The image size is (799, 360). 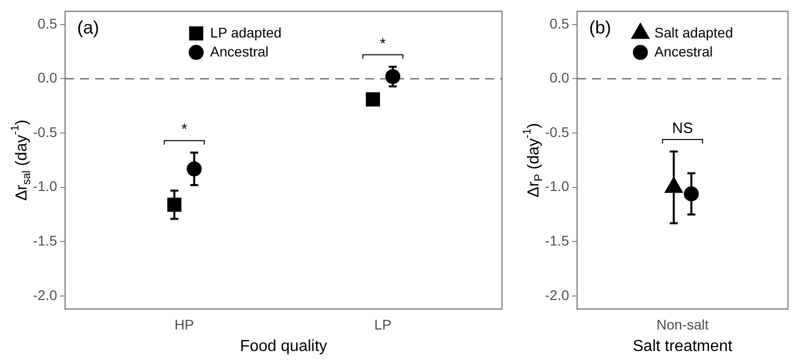 What do you see at coordinates (383, 324) in the screenshot?
I see `x-tick-label: LP` at bounding box center [383, 324].